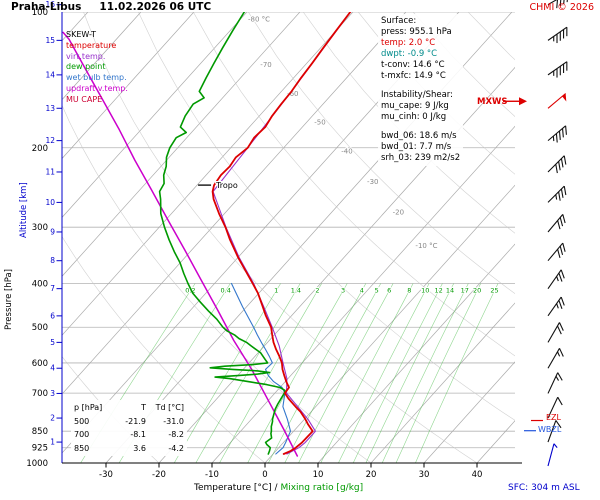 The height and width of the screenshot is (500, 600). I want to click on wbzl-label: WBZL, so click(550, 429).